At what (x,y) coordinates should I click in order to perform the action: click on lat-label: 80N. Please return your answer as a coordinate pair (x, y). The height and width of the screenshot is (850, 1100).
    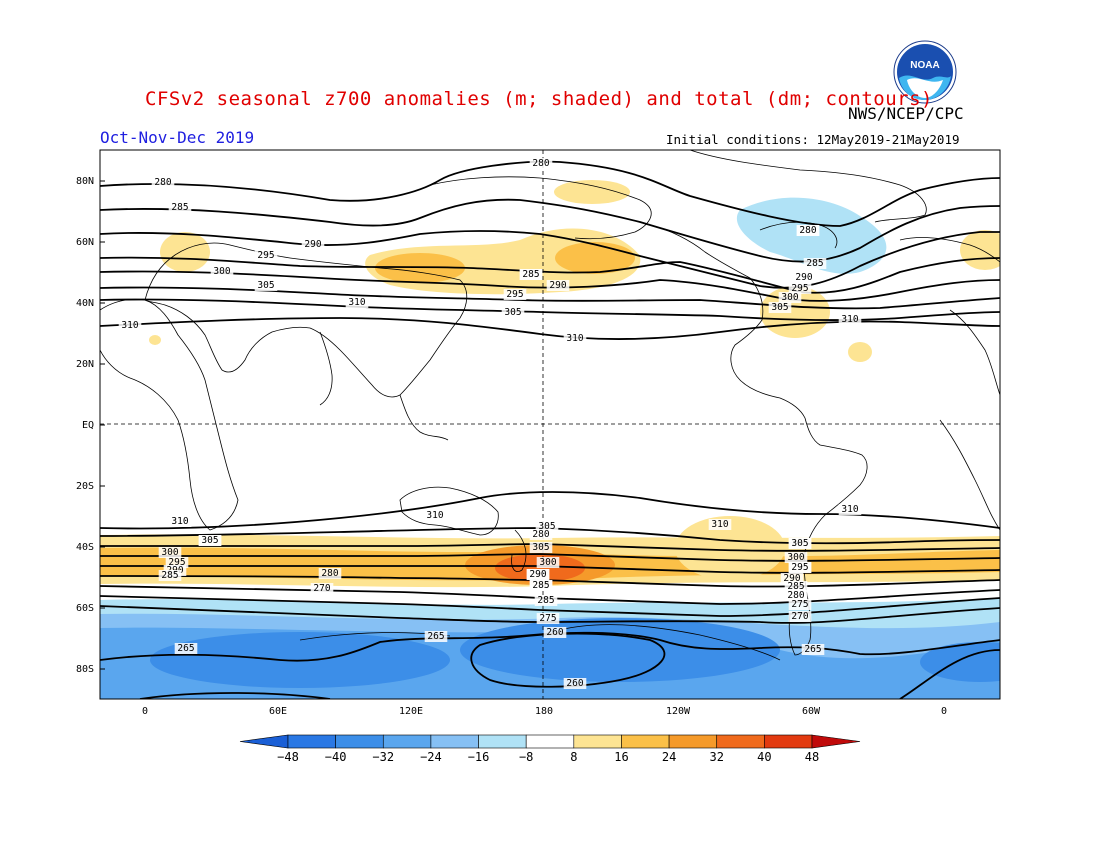
    Looking at the image, I should click on (85, 181).